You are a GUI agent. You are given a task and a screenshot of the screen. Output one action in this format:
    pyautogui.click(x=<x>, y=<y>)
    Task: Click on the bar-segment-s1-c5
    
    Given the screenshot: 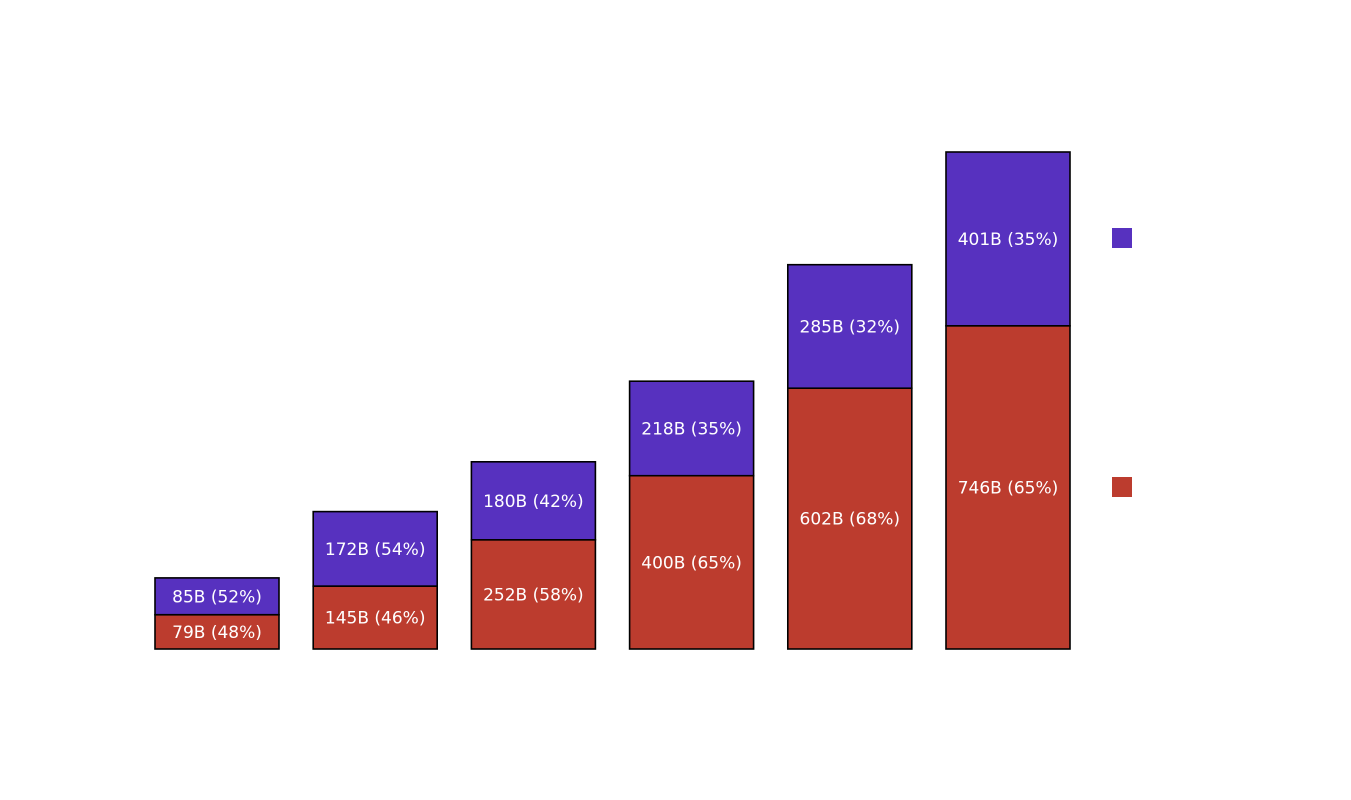 What is the action you would take?
    pyautogui.click(x=1008, y=239)
    